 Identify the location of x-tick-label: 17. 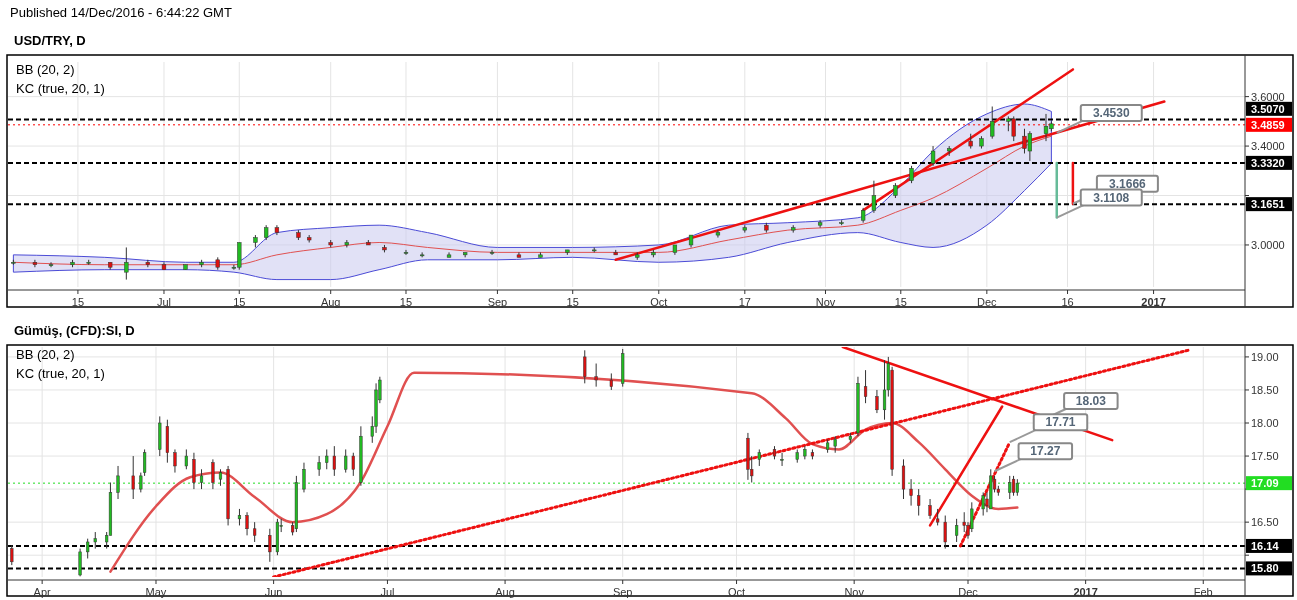
(744, 302).